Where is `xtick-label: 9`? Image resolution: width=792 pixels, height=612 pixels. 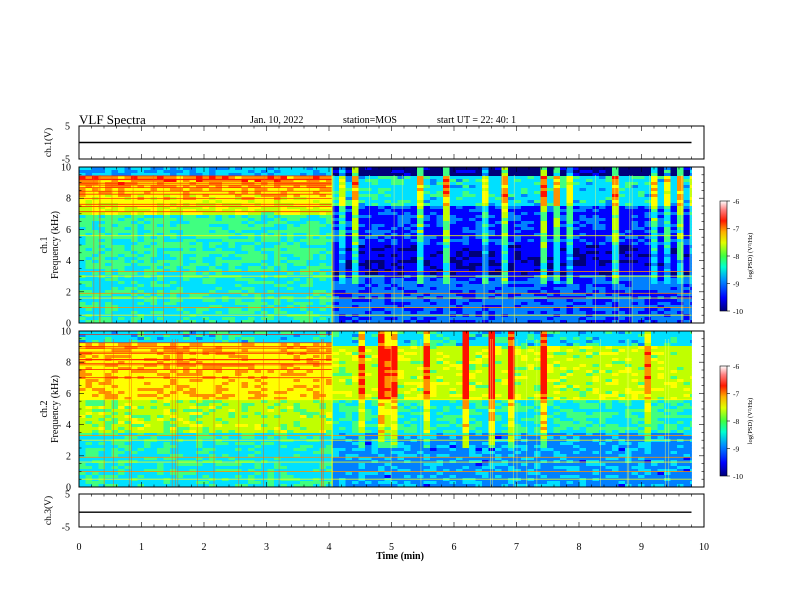
xtick-label: 9 is located at coordinates (641, 547).